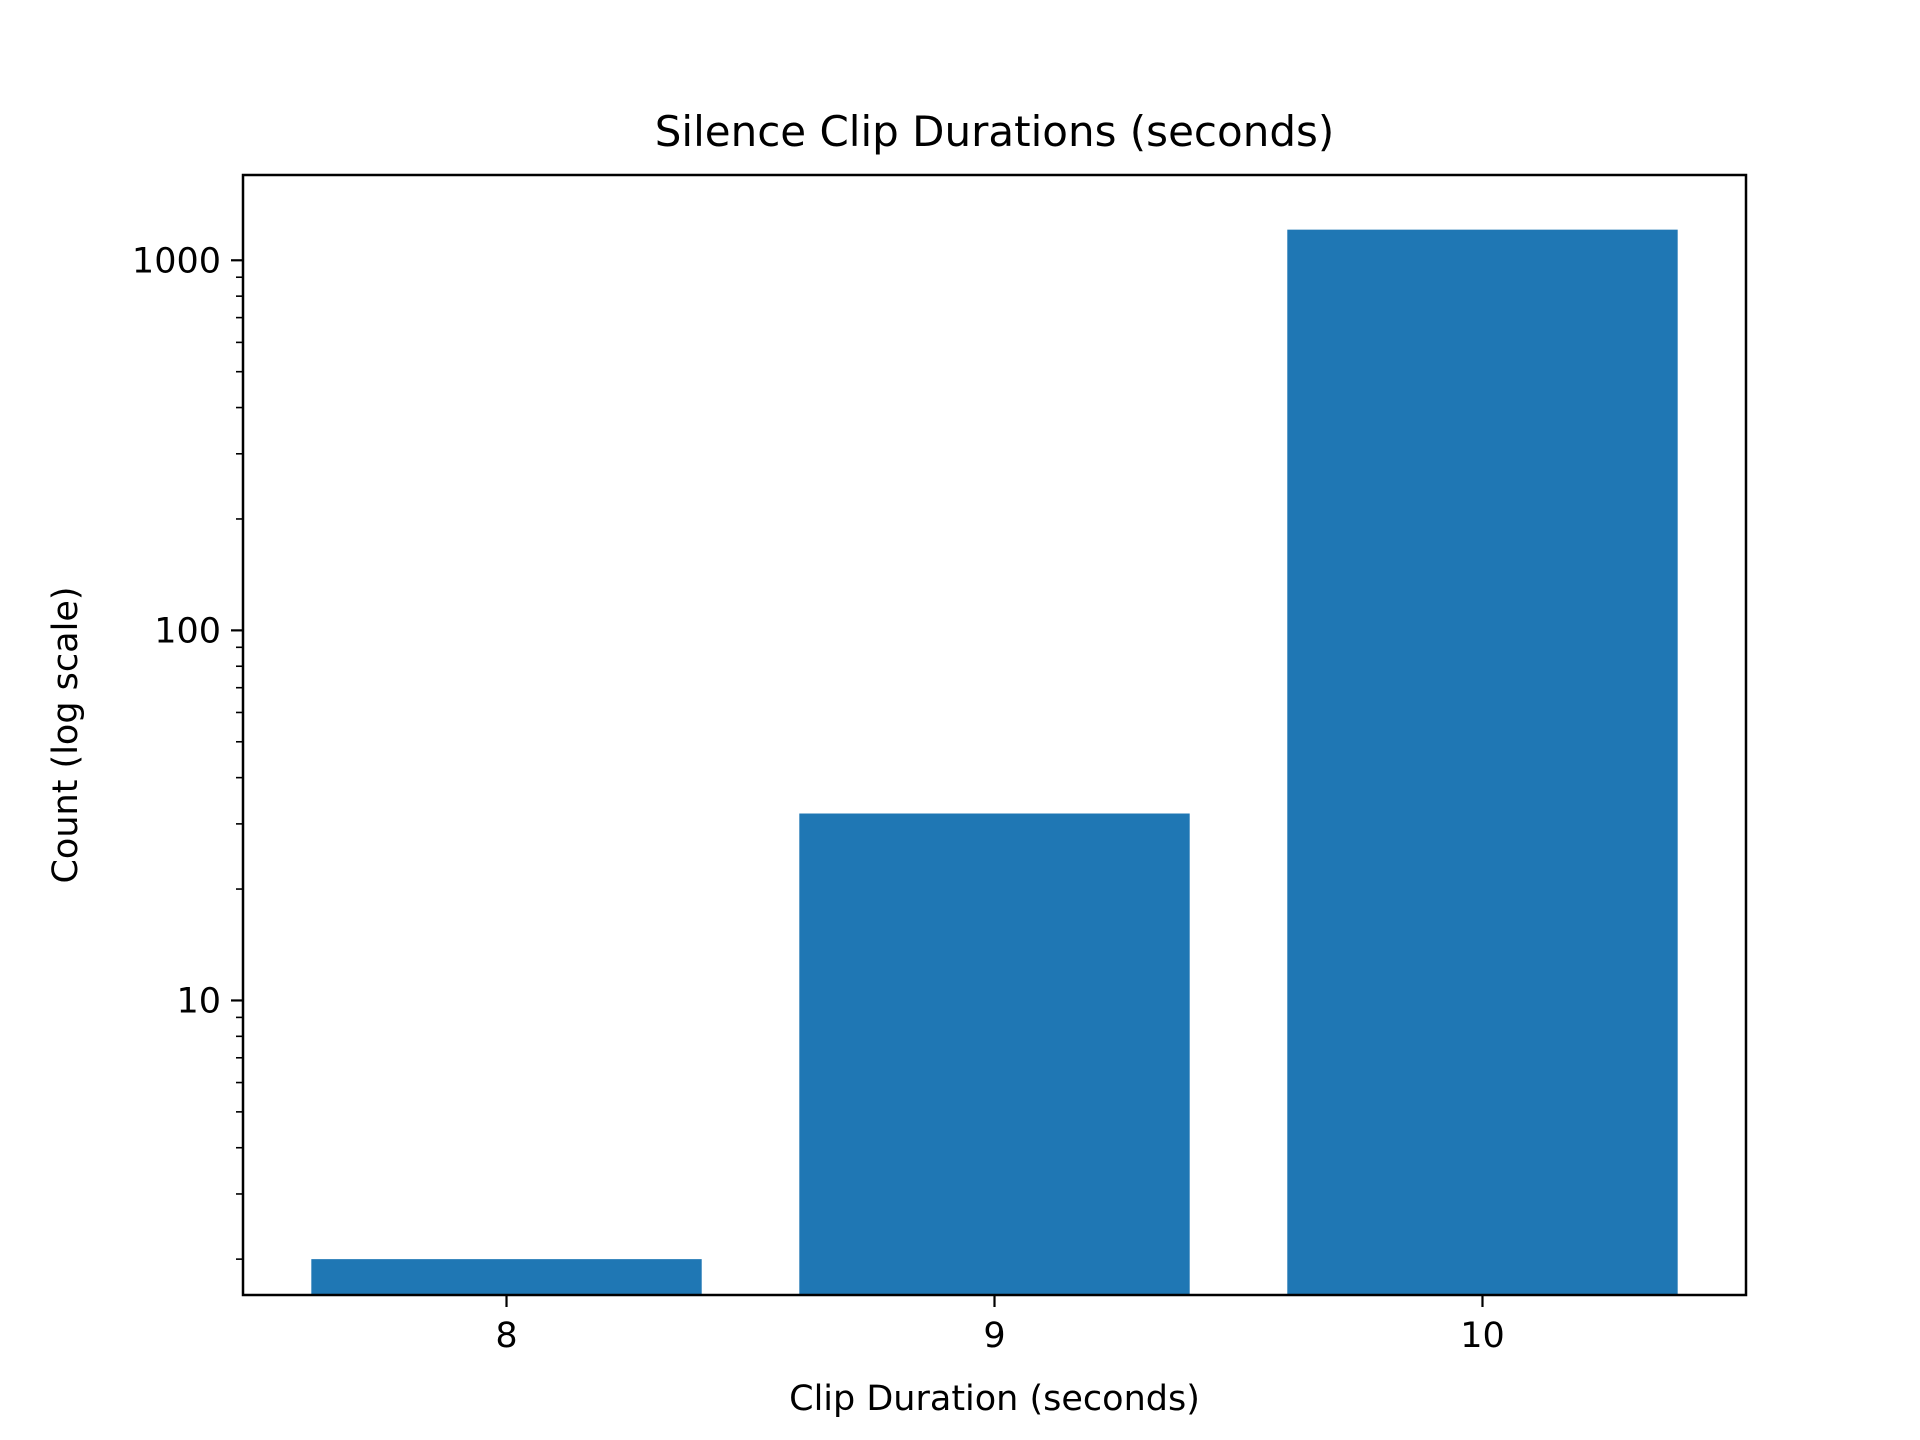  I want to click on y-tick-label: 1000, so click(176, 261).